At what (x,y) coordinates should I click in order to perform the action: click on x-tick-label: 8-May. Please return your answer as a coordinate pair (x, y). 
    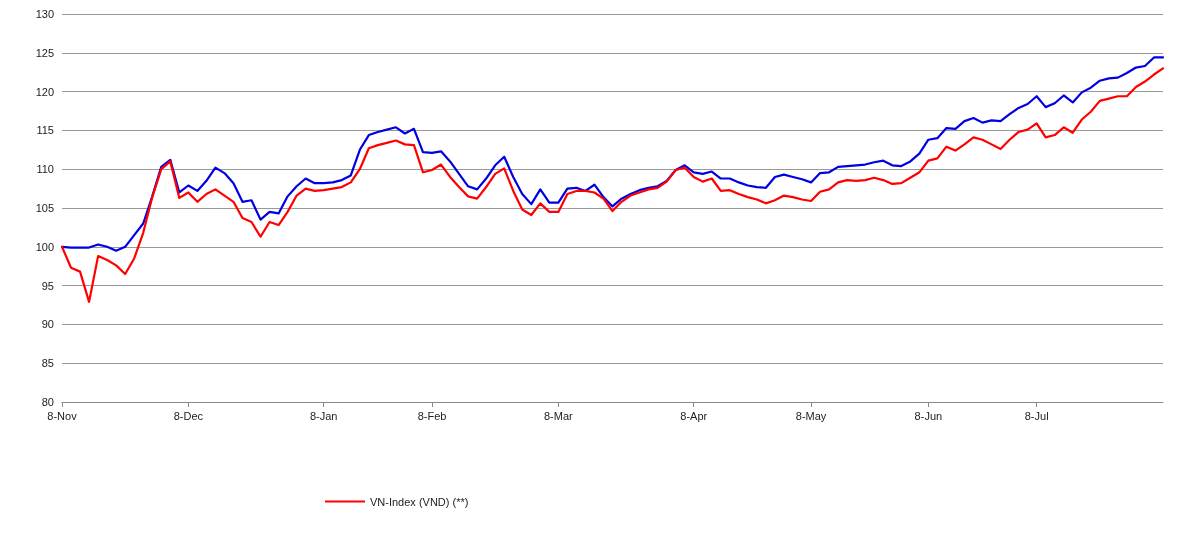
    Looking at the image, I should click on (811, 415).